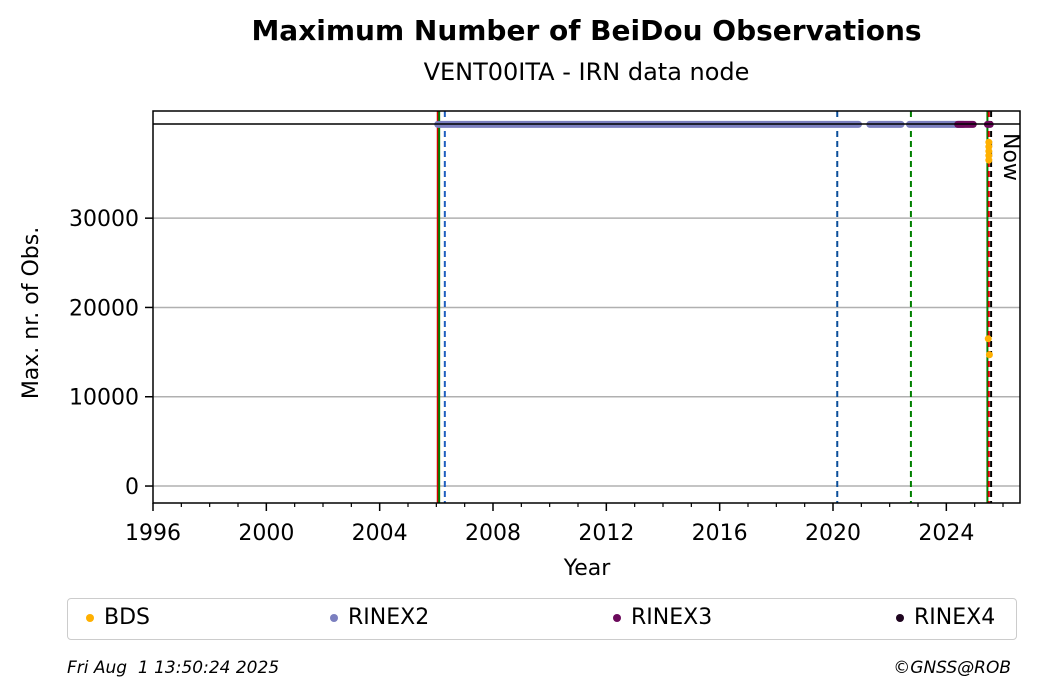  Describe the element at coordinates (946, 533) in the screenshot. I see `x-tick-label: 2024` at that location.